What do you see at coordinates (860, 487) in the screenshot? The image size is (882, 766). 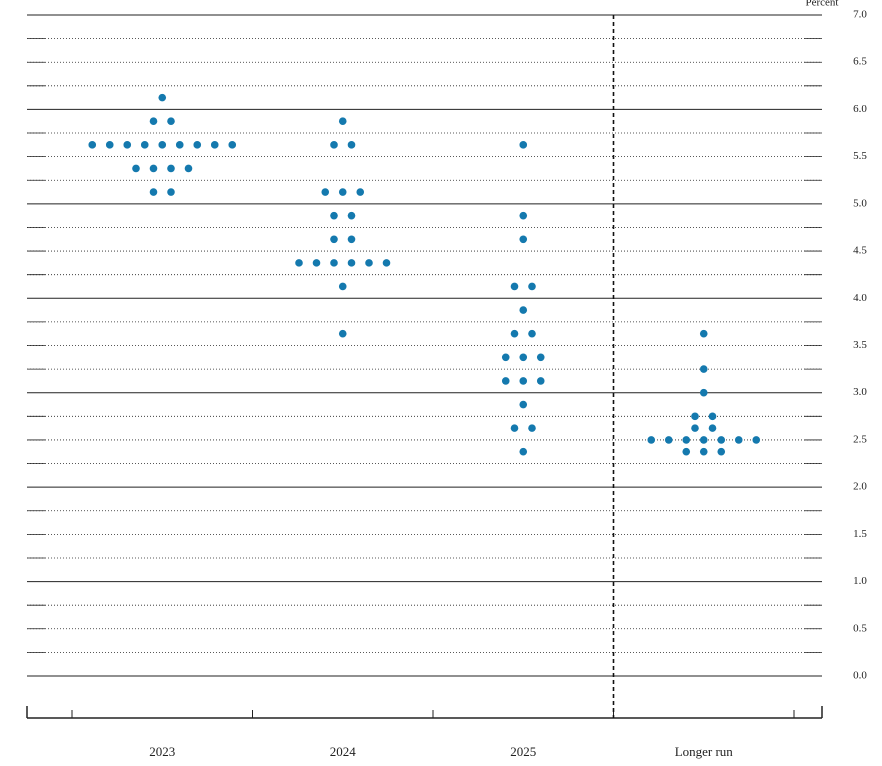 I see `y-tick-label: 2.0` at bounding box center [860, 487].